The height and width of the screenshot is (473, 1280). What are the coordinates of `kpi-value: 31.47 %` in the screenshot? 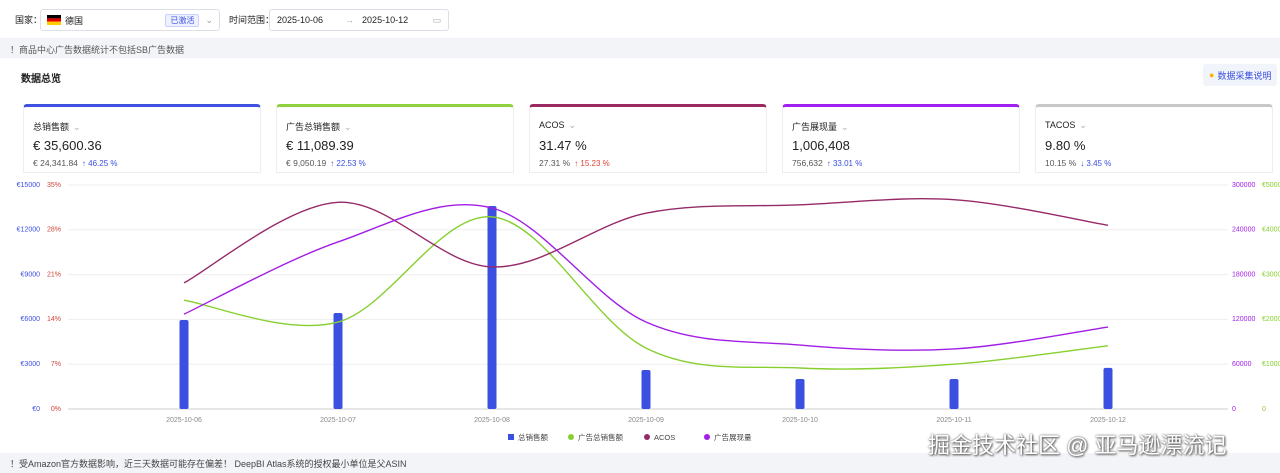 It's located at (563, 145).